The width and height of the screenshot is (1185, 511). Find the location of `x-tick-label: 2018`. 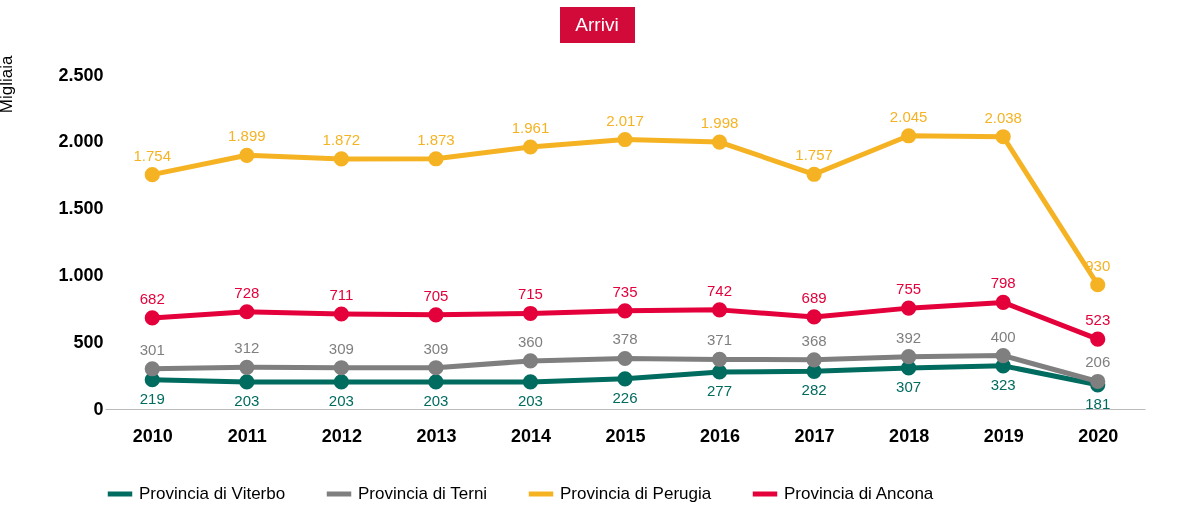

x-tick-label: 2018 is located at coordinates (909, 435).